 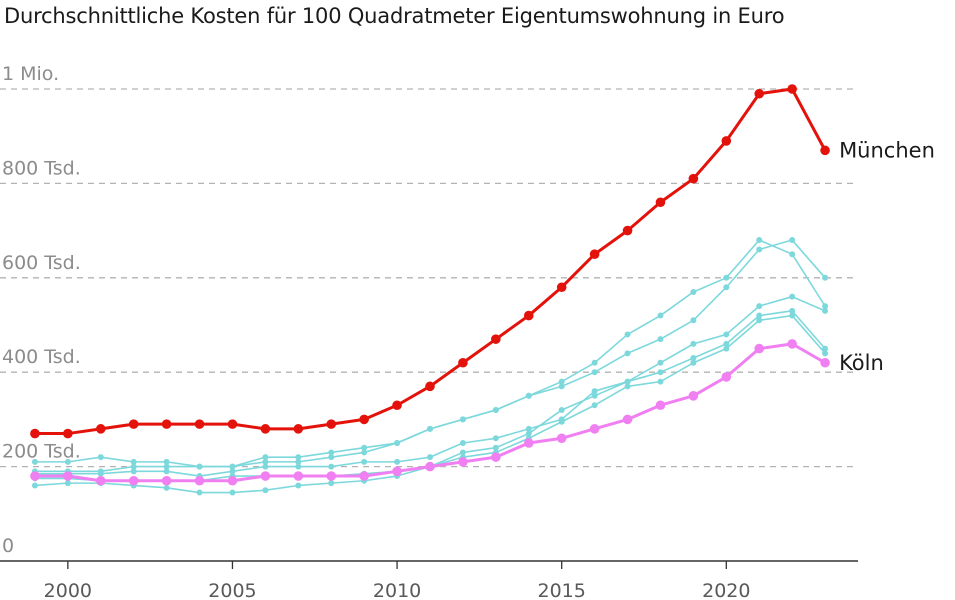 What do you see at coordinates (562, 590) in the screenshot?
I see `x-tick-label: 2015` at bounding box center [562, 590].